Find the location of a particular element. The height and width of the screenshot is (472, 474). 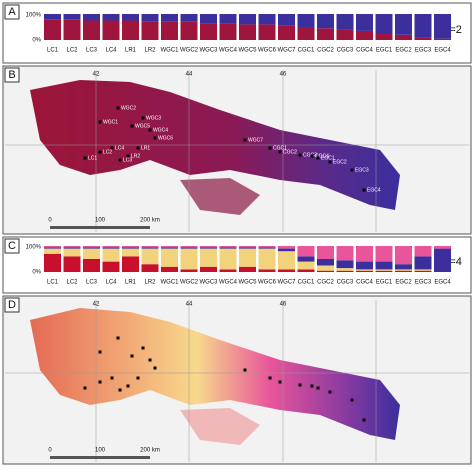

population-label: WGC7 is located at coordinates (287, 51).